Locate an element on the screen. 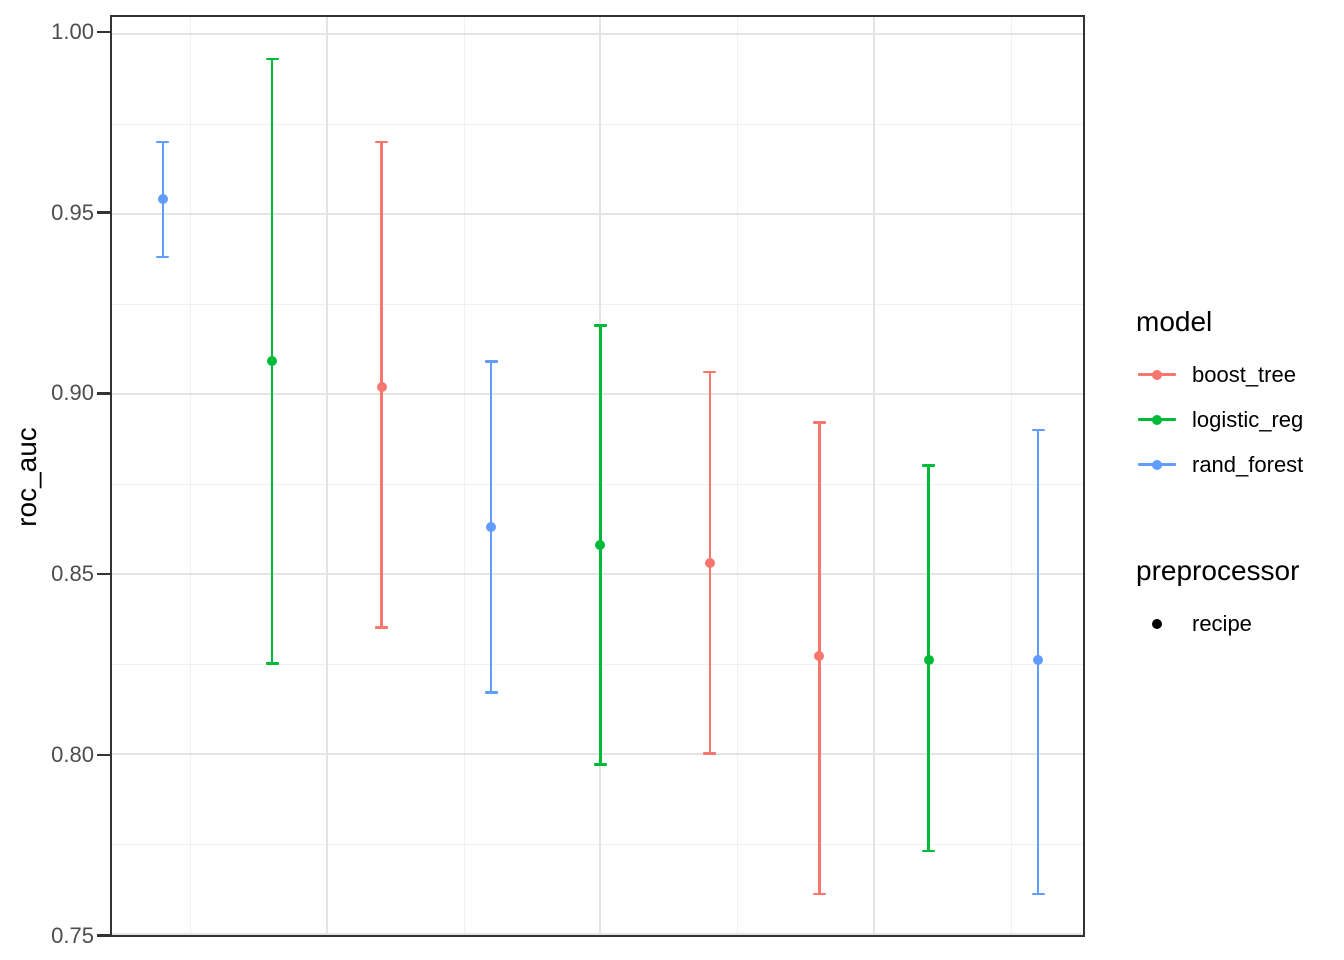  legend-item-rand_forest: rand_forest is located at coordinates (1236, 464).